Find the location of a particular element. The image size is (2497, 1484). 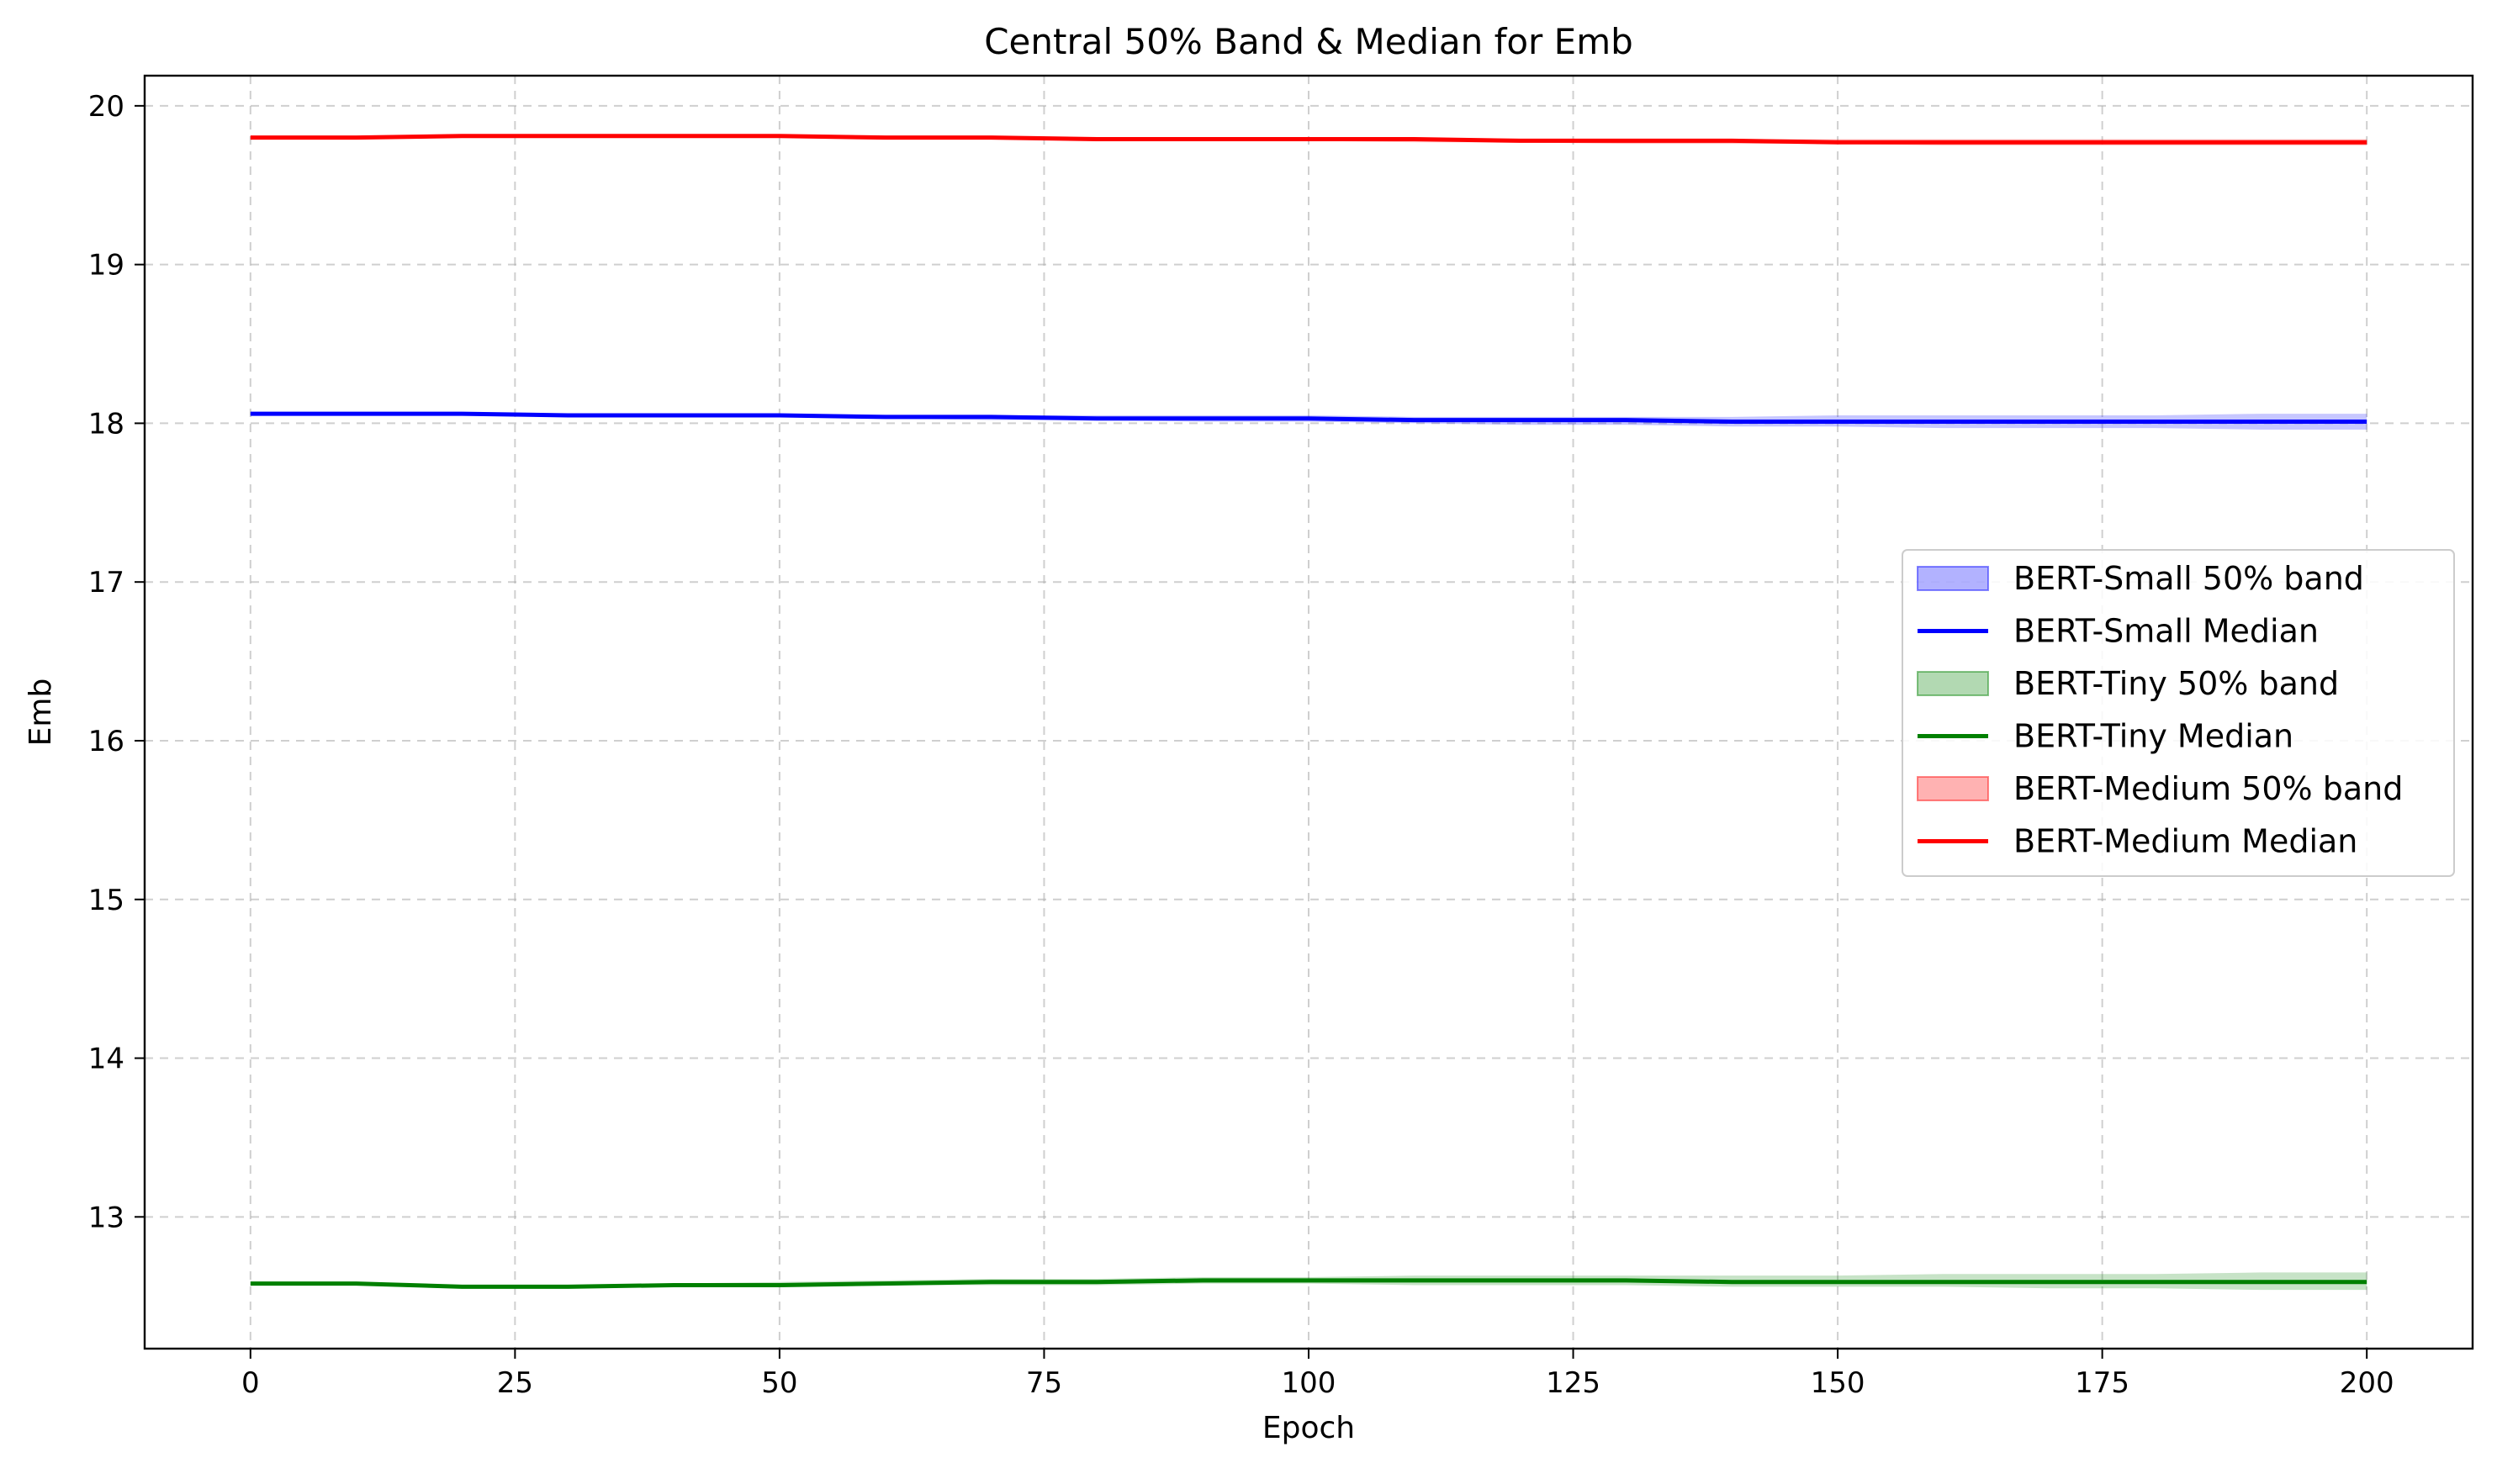

bert-medium-median-line is located at coordinates (1308, 139).